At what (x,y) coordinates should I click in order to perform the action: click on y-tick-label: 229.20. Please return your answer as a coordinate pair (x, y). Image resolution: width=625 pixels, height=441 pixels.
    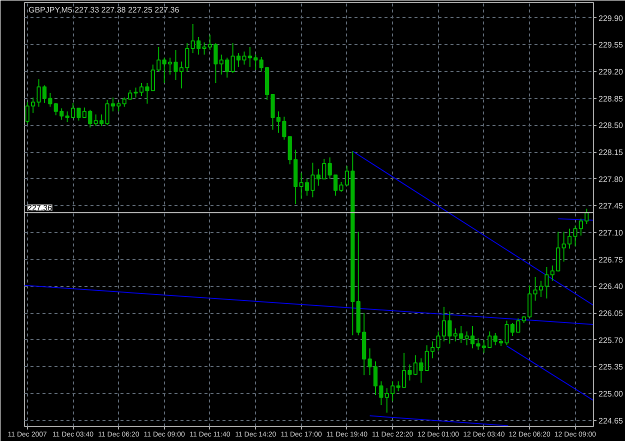
    Looking at the image, I should click on (611, 72).